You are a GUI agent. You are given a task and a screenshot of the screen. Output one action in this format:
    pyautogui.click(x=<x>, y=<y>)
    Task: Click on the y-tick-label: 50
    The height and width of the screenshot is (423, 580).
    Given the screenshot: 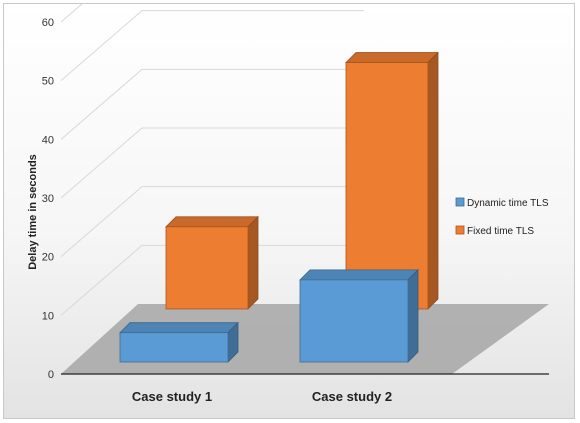 What is the action you would take?
    pyautogui.click(x=48, y=82)
    